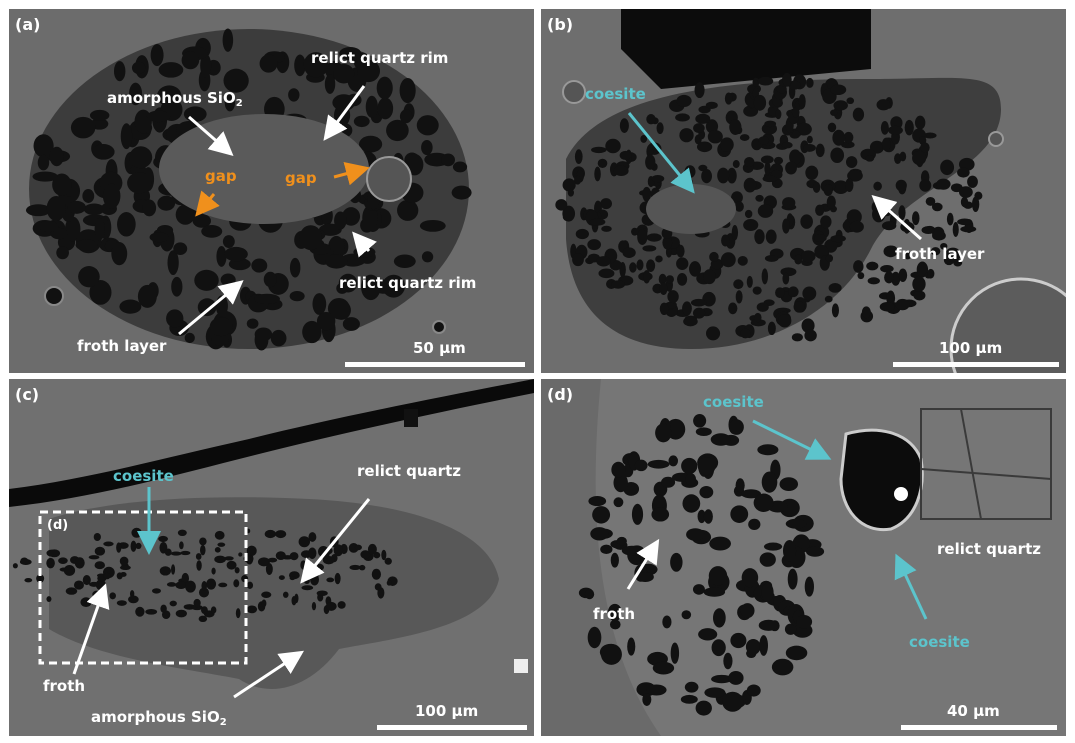  What do you see at coordinates (221, 176) in the screenshot?
I see `gap-left-label: gap` at bounding box center [221, 176].